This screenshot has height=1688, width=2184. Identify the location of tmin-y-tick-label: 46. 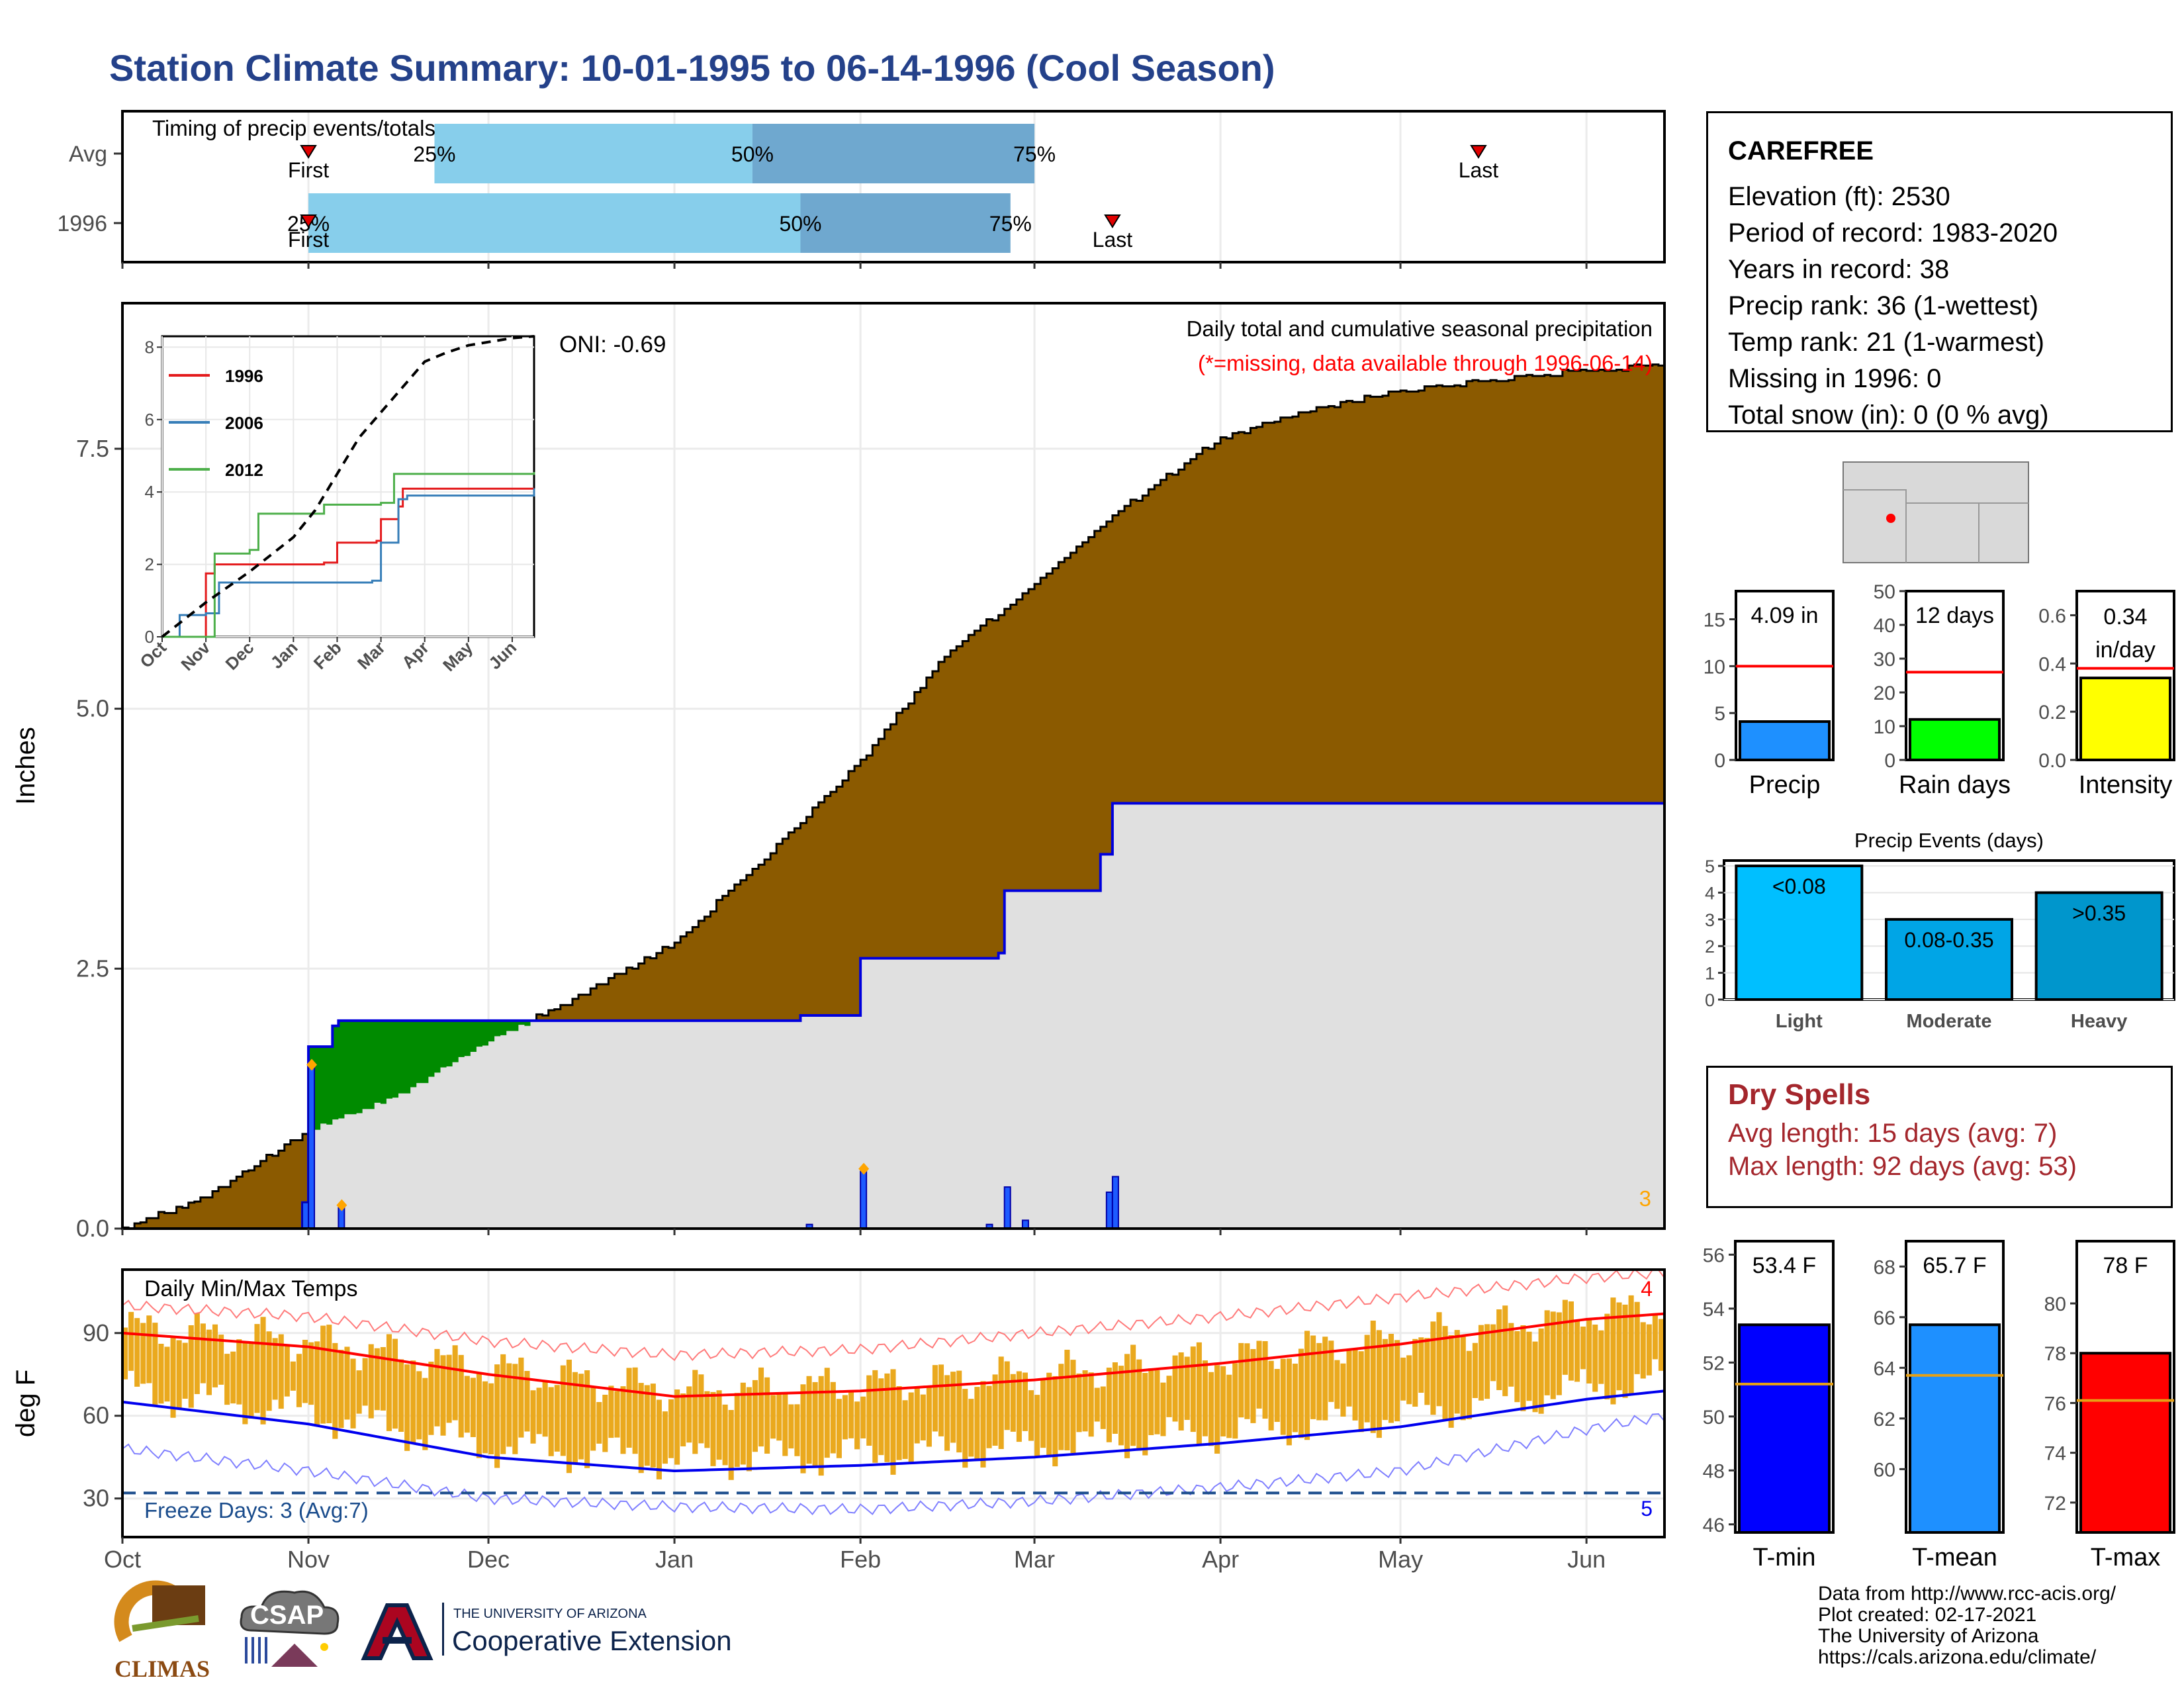
(1714, 1525).